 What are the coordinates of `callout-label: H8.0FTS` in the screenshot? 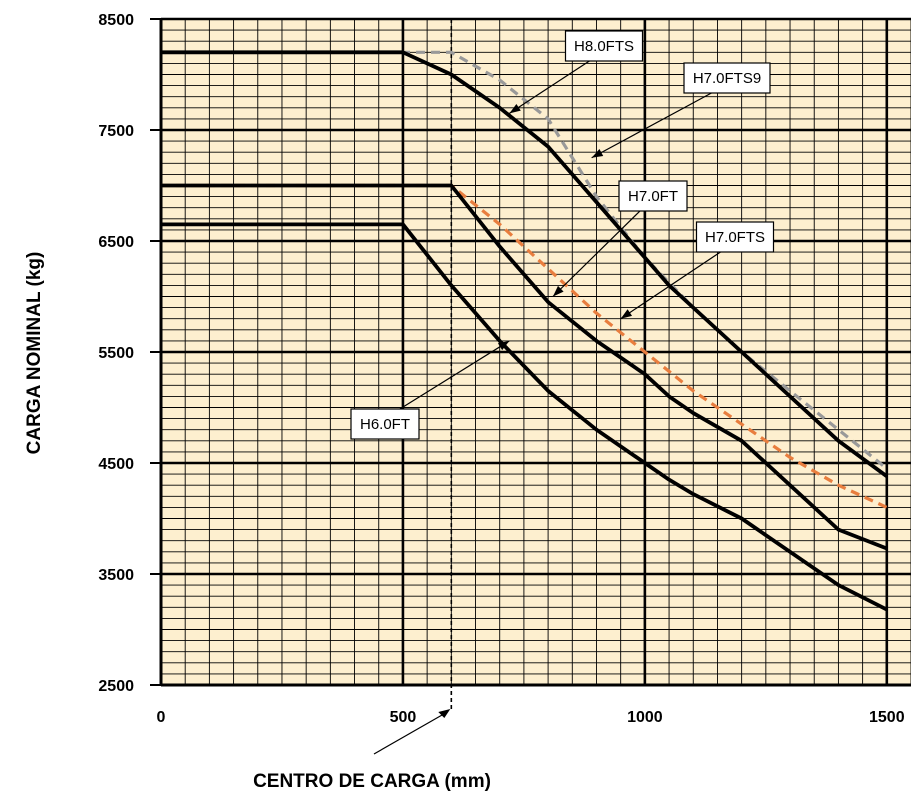 It's located at (604, 46).